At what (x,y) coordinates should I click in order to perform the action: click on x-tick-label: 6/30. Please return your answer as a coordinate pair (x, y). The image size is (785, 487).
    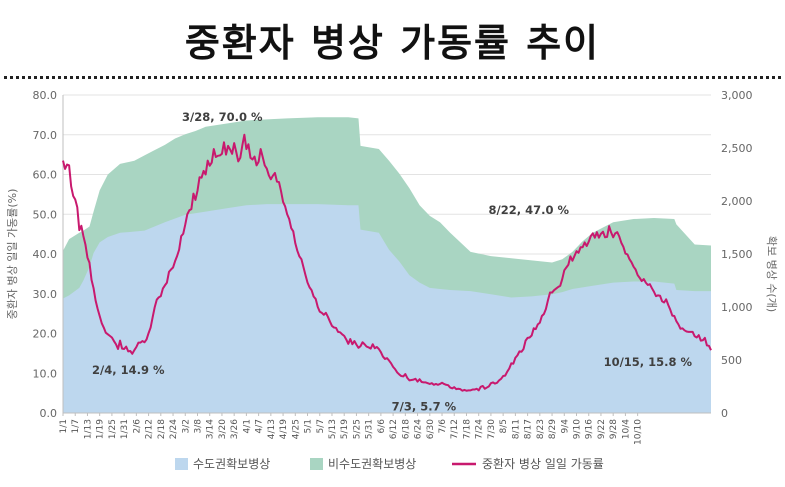
    Looking at the image, I should click on (431, 429).